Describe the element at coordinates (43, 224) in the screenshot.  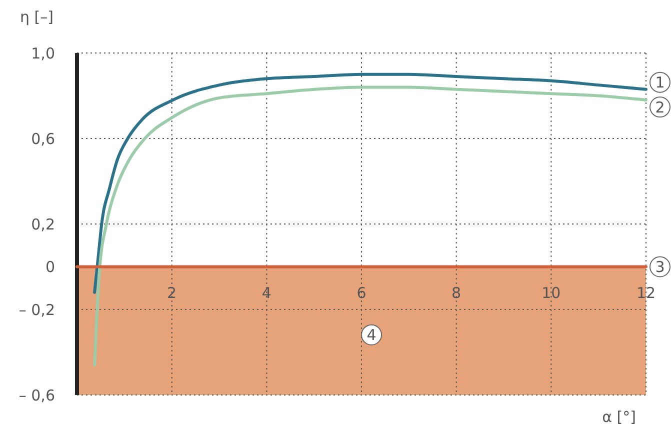
I see `y-tick-label: 0,2` at that location.